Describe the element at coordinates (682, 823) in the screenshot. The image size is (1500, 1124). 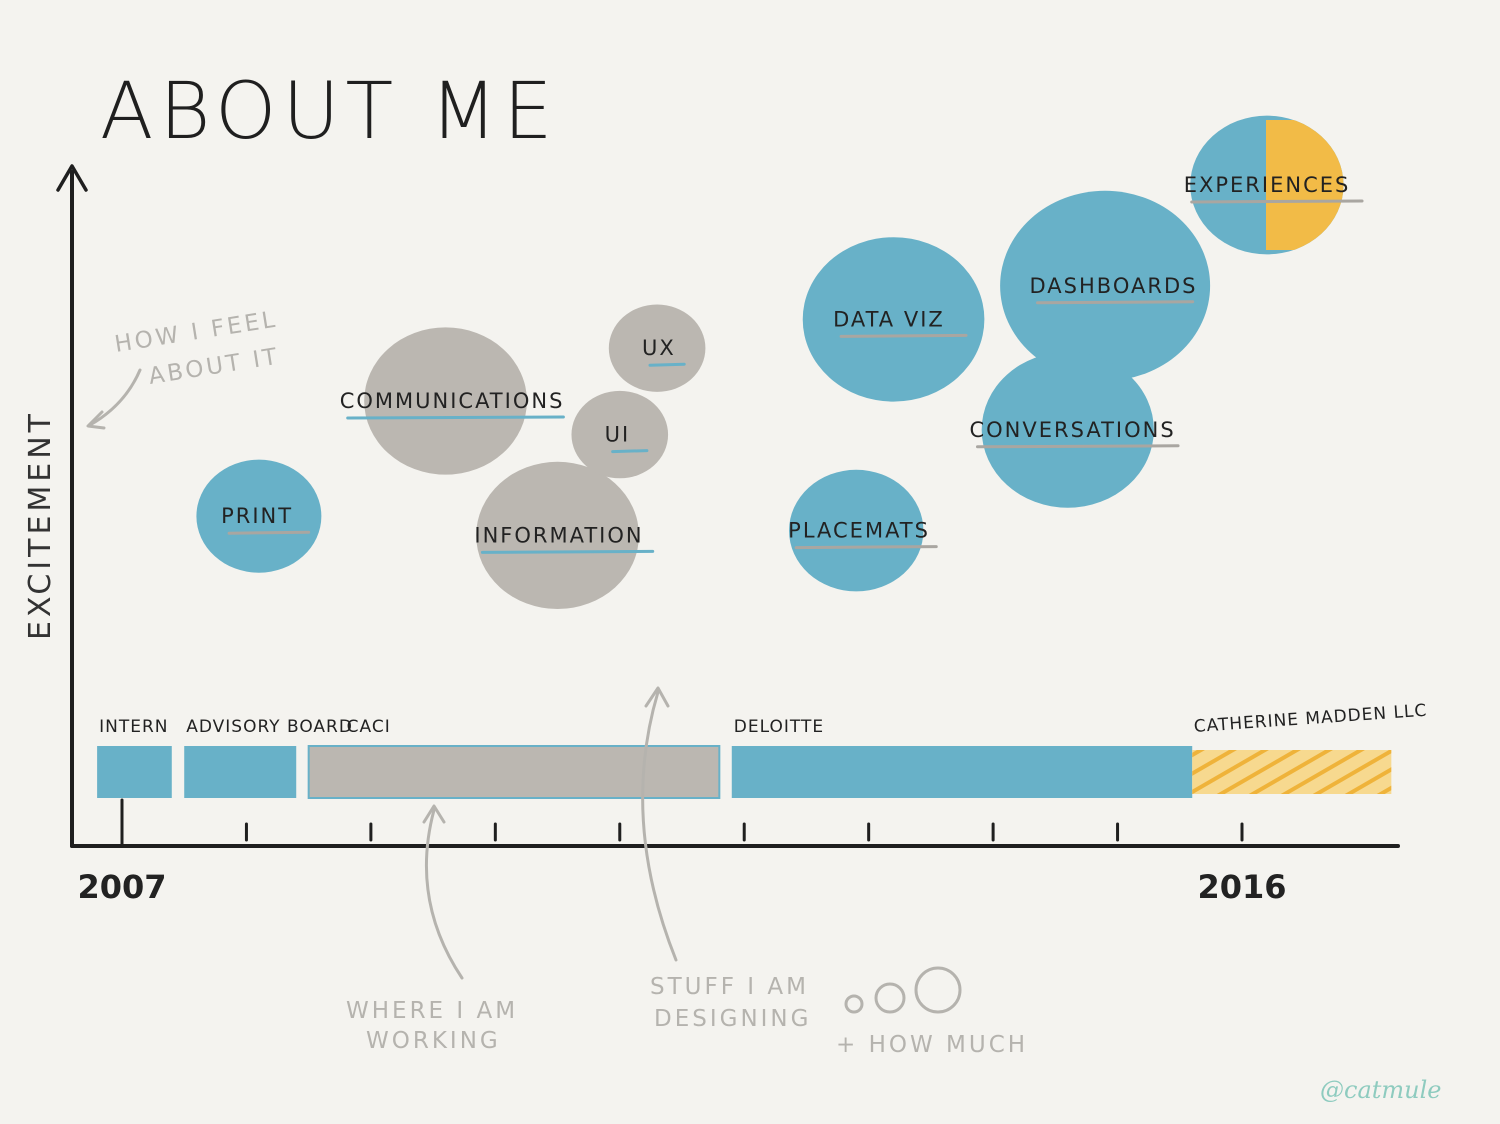
I see `x-ticks` at that location.